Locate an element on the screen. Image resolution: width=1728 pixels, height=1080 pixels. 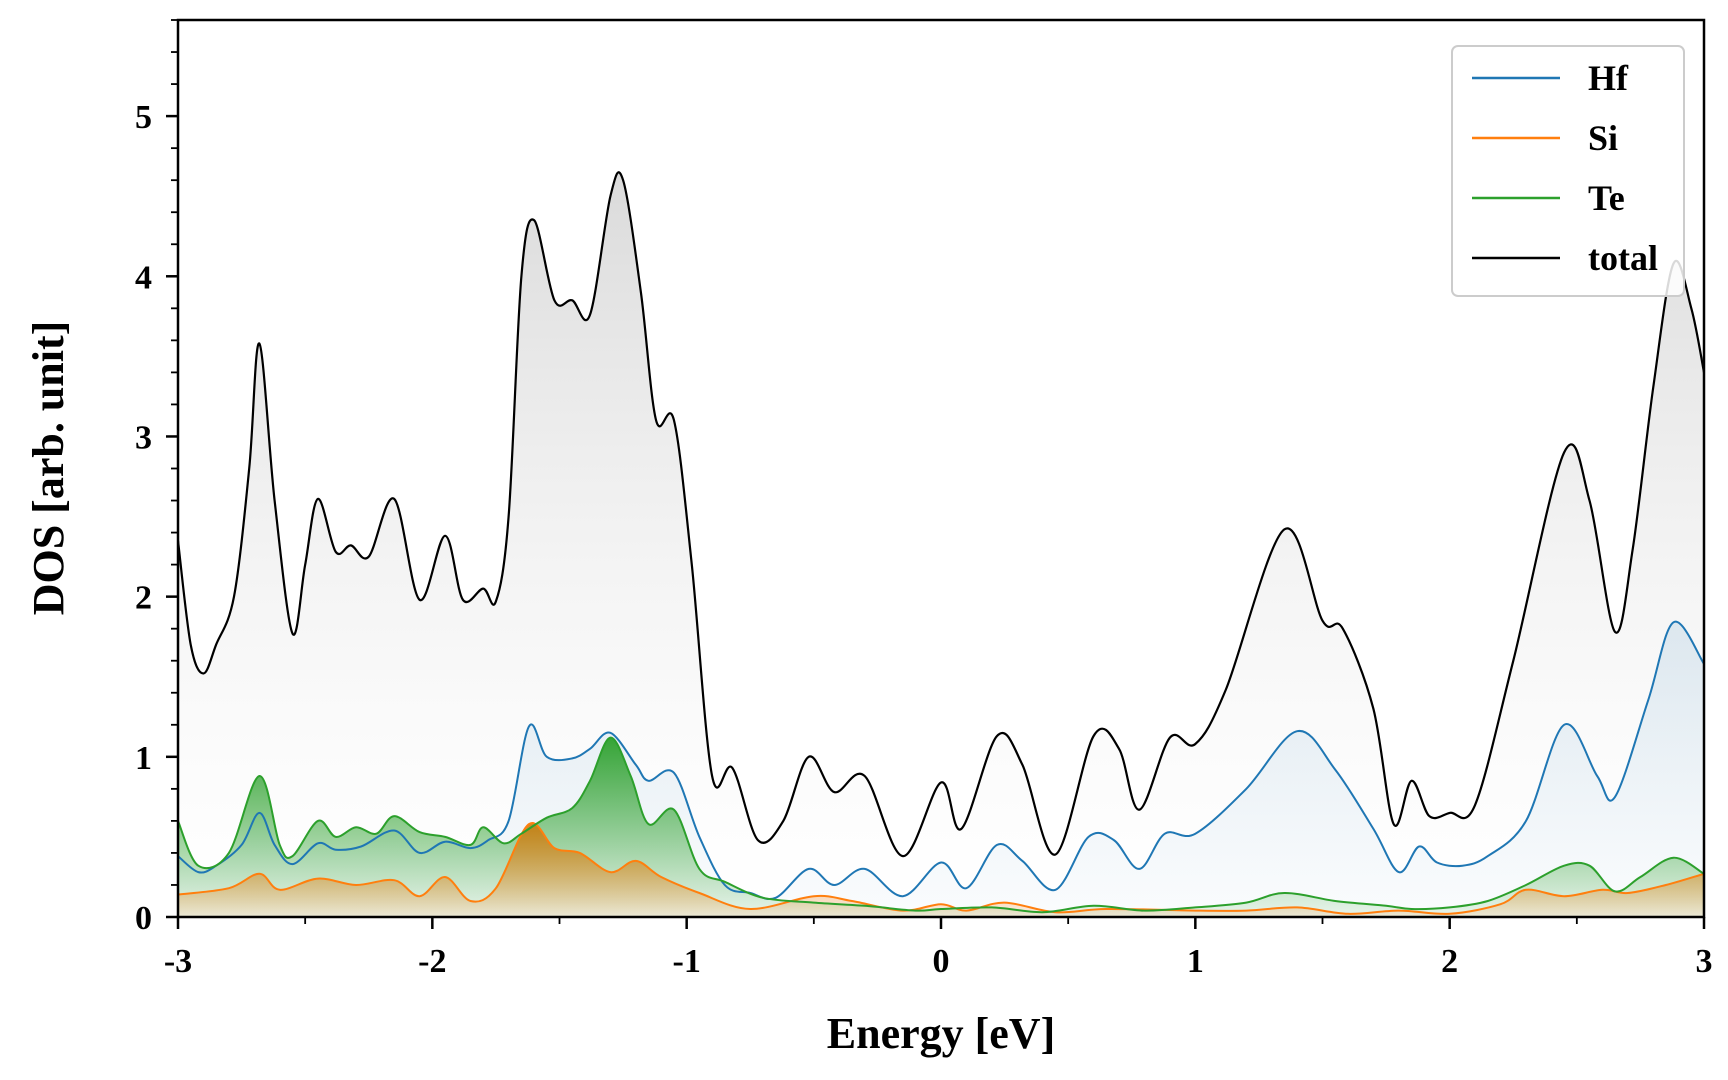
y-tick-label: 1 is located at coordinates (143, 758).